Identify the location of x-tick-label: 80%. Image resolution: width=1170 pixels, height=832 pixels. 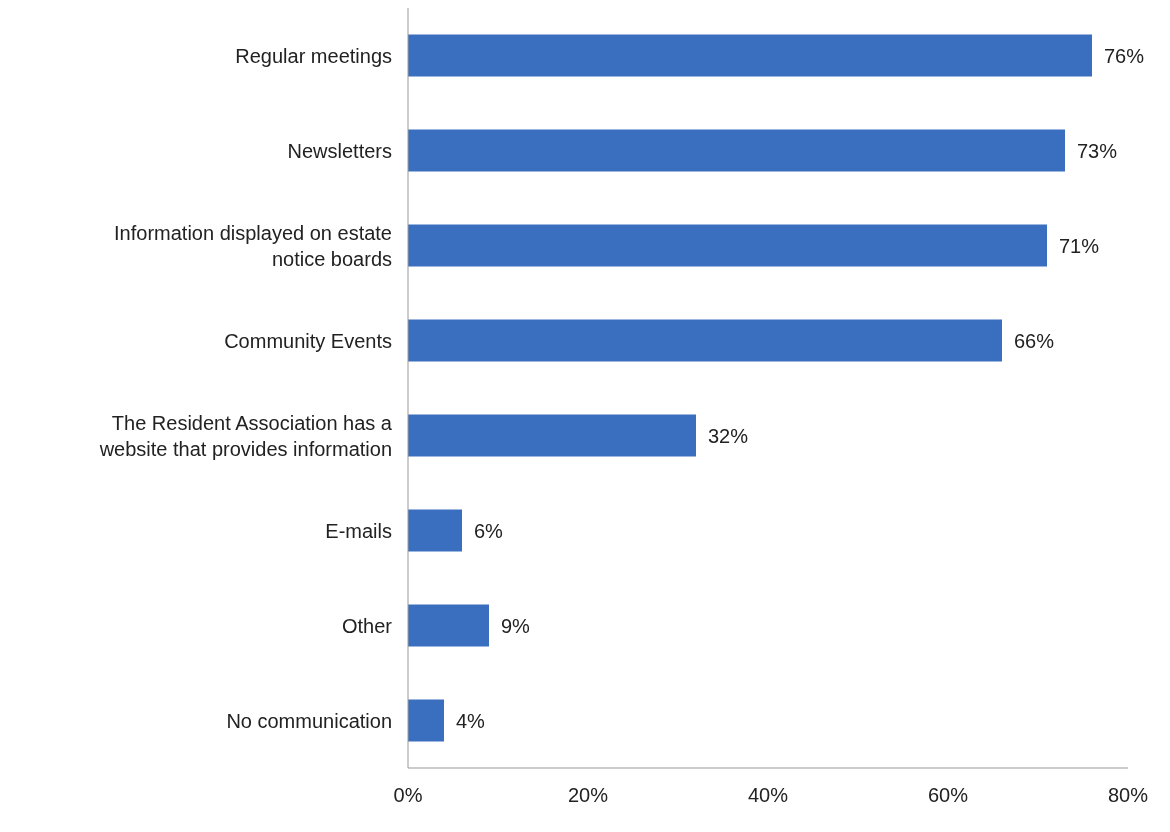
(1128, 795).